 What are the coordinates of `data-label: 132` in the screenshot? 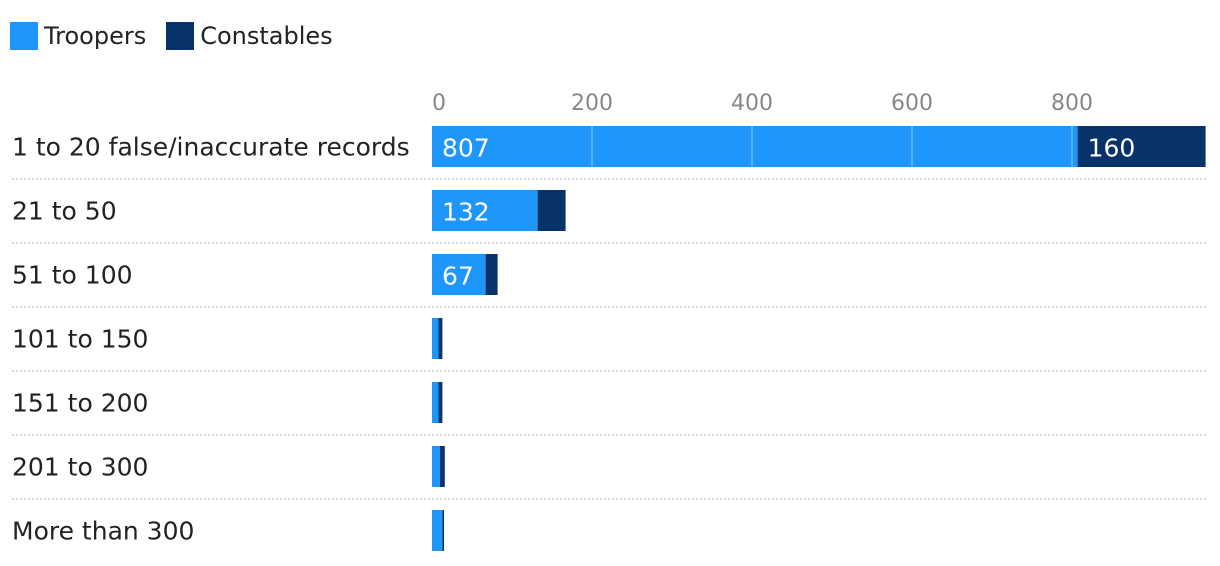 It's located at (466, 212).